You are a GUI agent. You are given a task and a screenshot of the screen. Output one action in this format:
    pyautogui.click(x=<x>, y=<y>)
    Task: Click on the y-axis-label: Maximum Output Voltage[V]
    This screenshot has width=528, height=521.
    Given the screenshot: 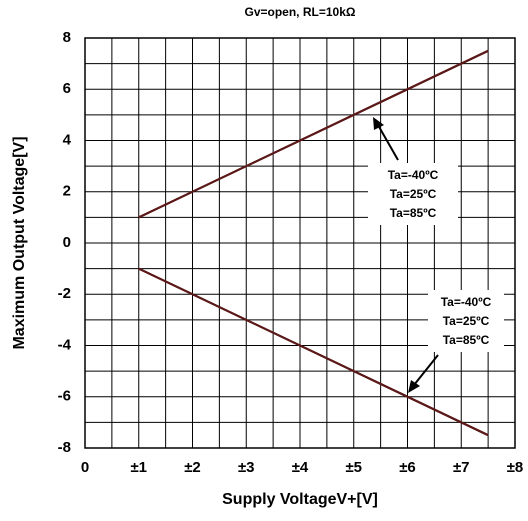 What is the action you would take?
    pyautogui.click(x=19, y=242)
    